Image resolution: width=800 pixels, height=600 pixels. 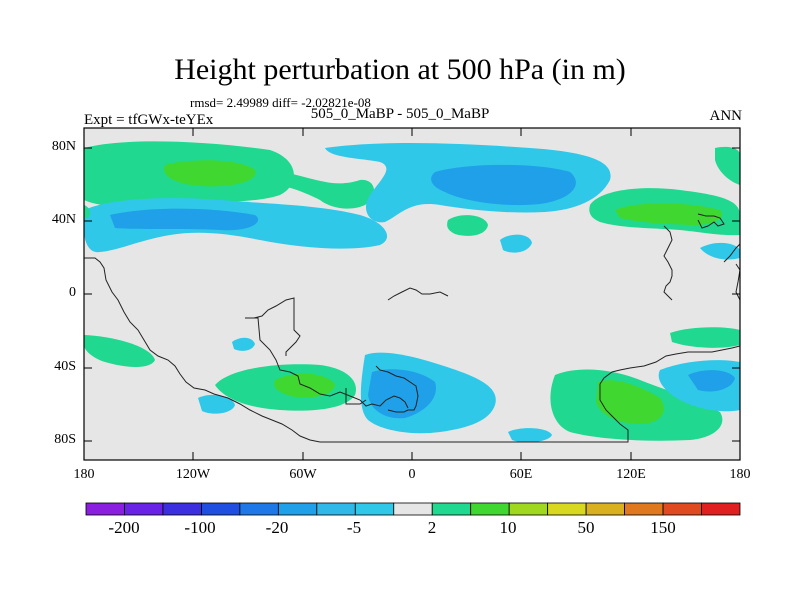 What do you see at coordinates (400, 69) in the screenshot?
I see `figure-title: Height perturbation at 500 hPa (in m)` at bounding box center [400, 69].